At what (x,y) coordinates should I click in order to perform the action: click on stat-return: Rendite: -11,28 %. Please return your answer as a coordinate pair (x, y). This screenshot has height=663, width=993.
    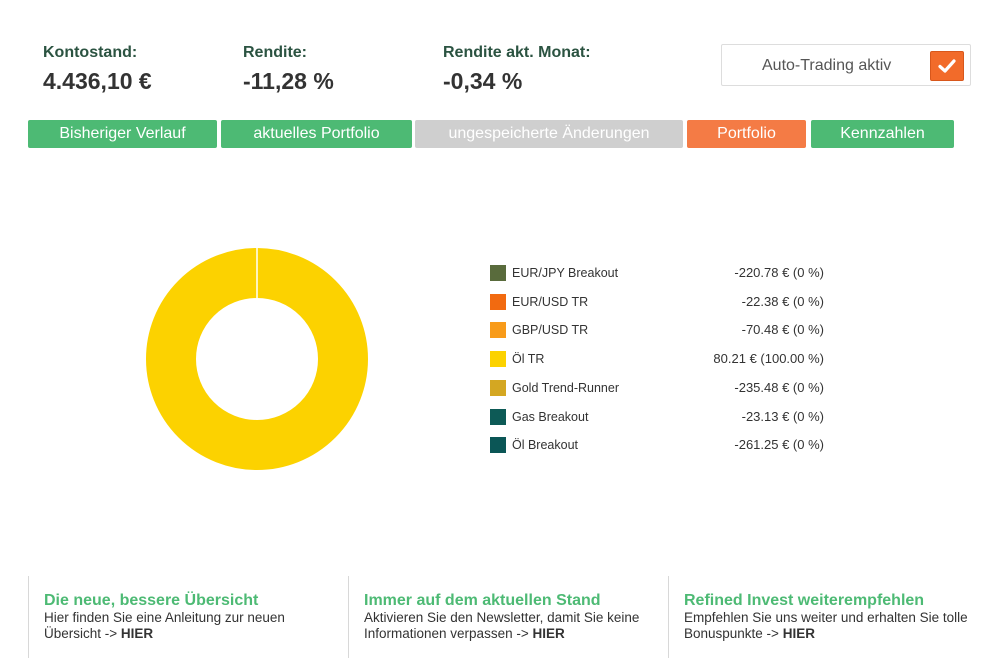
    Looking at the image, I should click on (288, 69).